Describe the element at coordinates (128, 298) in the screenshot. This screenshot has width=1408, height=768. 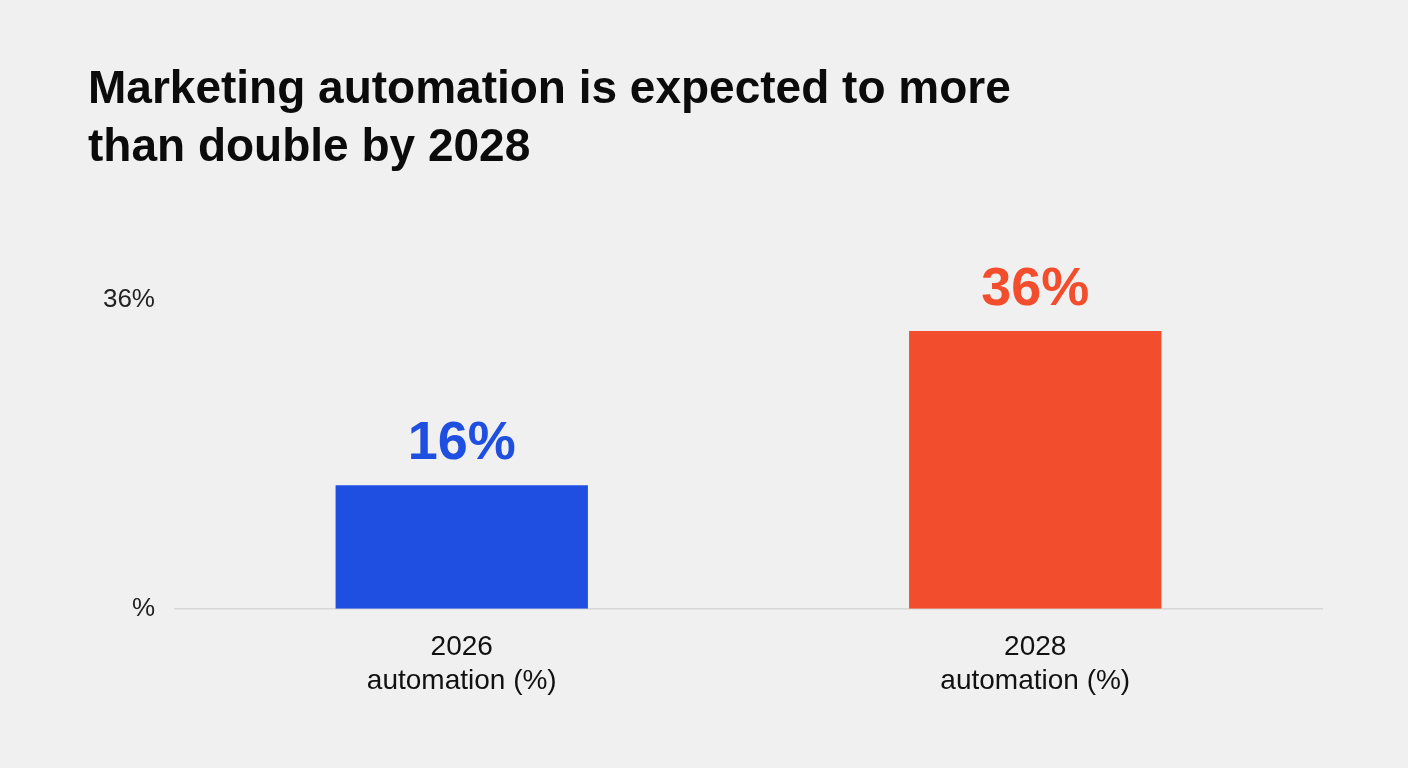
I see `text: 36%` at that location.